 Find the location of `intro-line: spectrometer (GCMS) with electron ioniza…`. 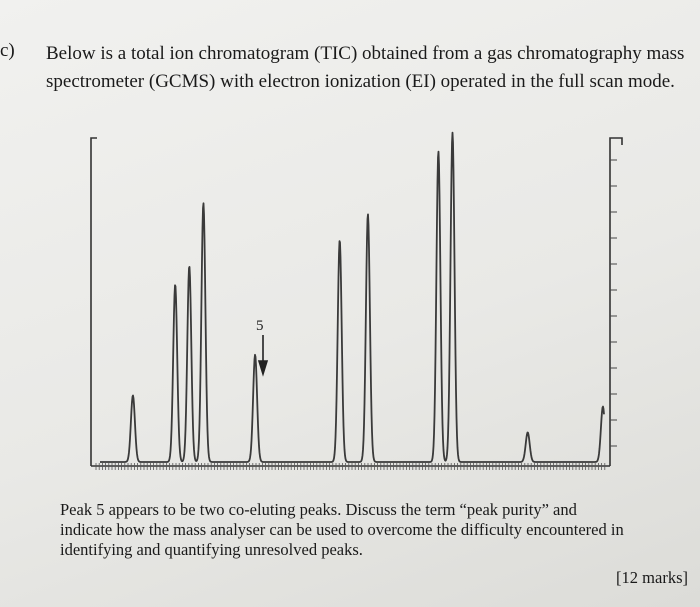

intro-line: spectrometer (GCMS) with electron ioniza… is located at coordinates (360, 81).